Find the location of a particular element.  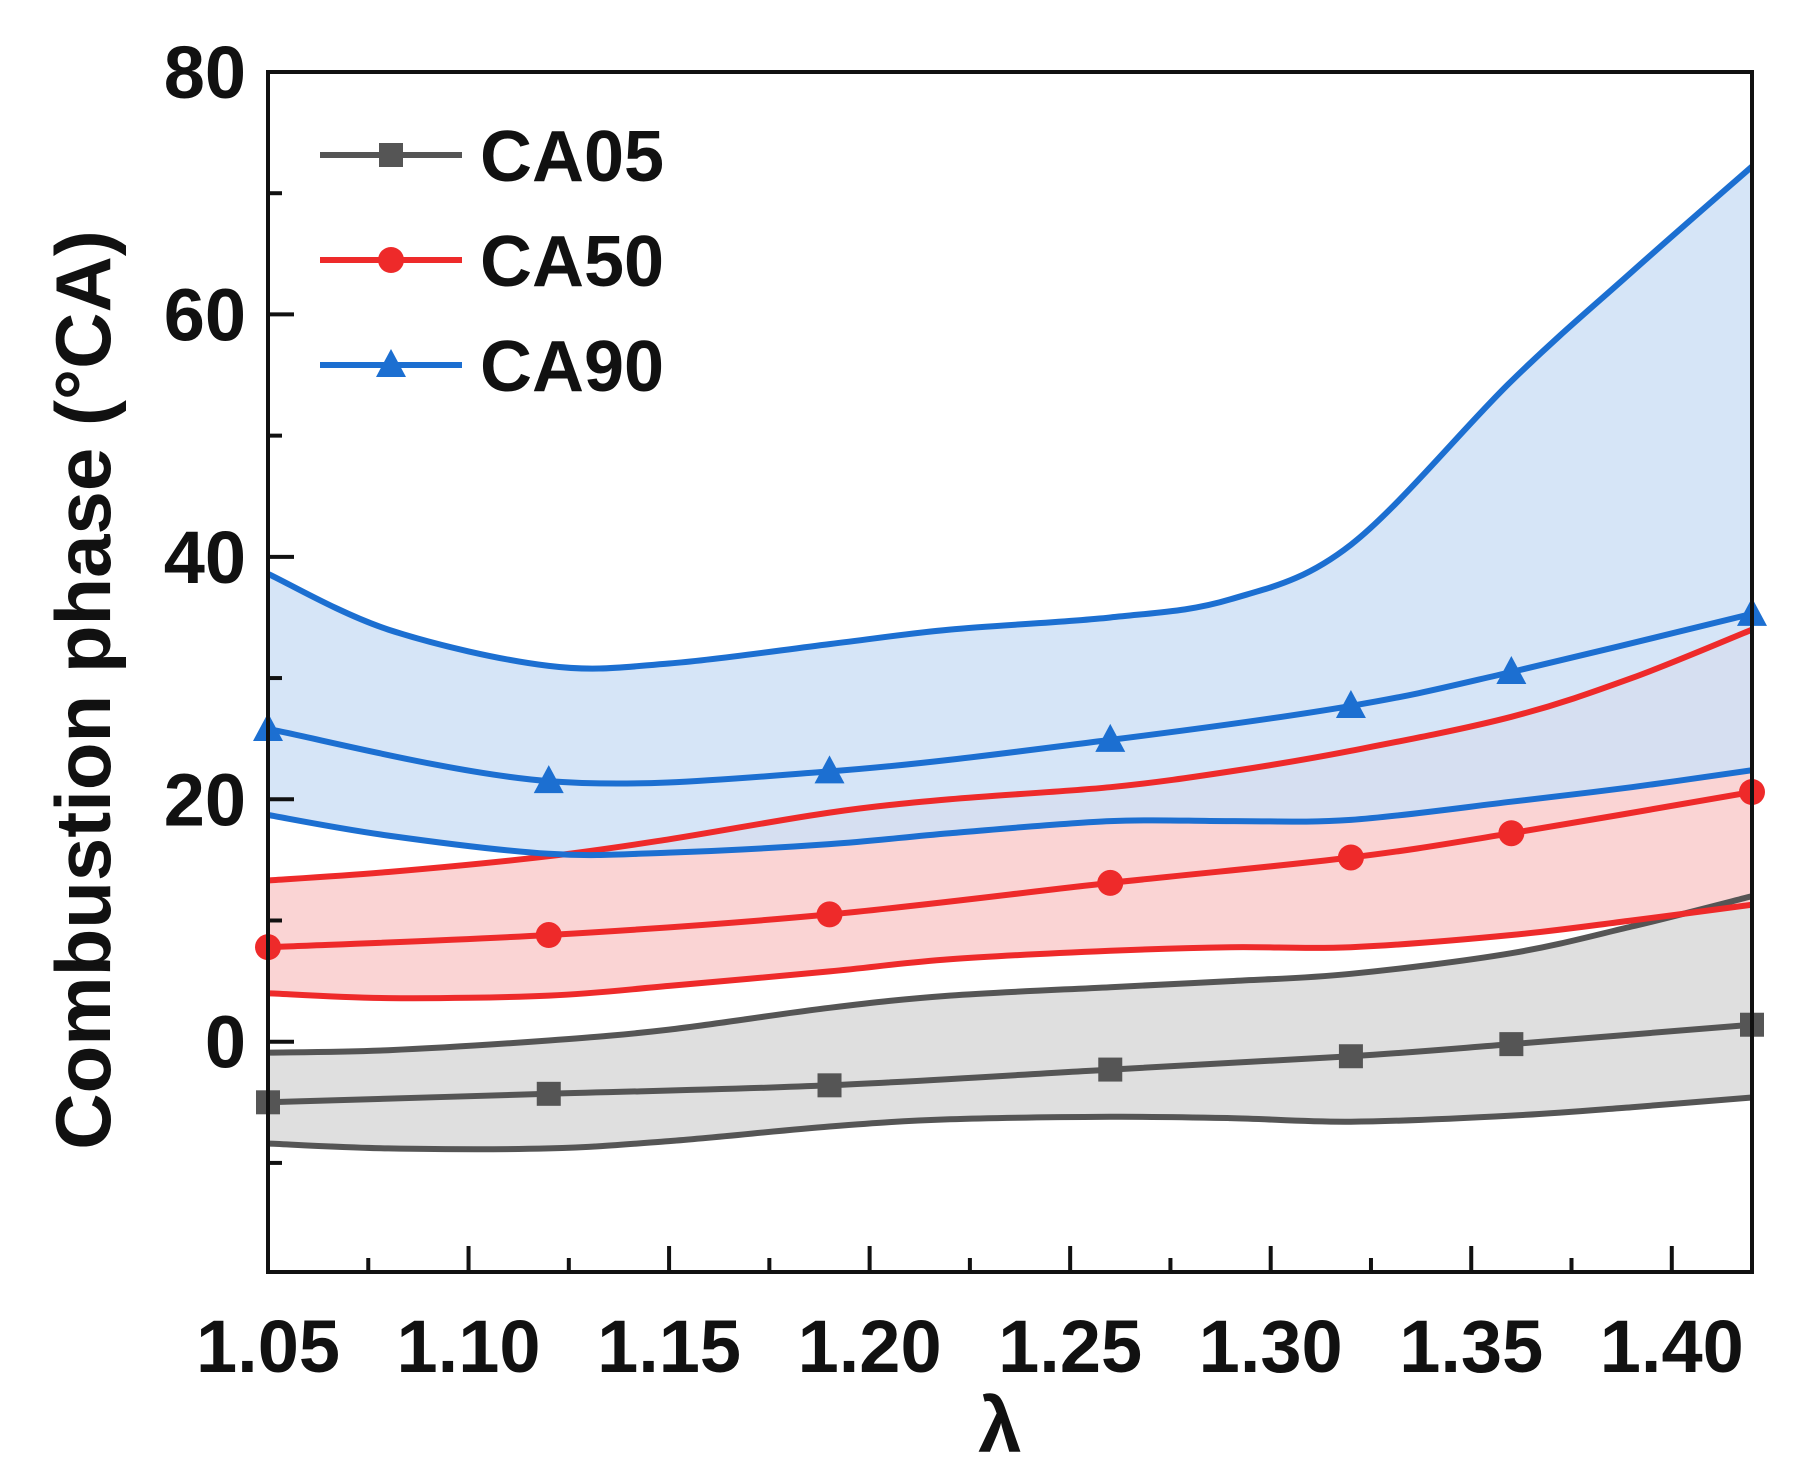

legend-ca90-marker is located at coordinates (391, 363).